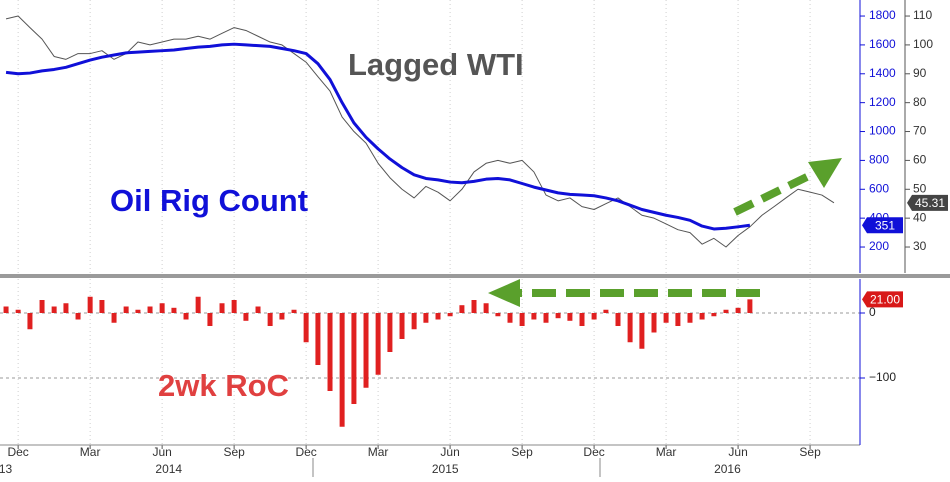  What do you see at coordinates (920, 217) in the screenshot?
I see `y2-tick-label: 40` at bounding box center [920, 217].